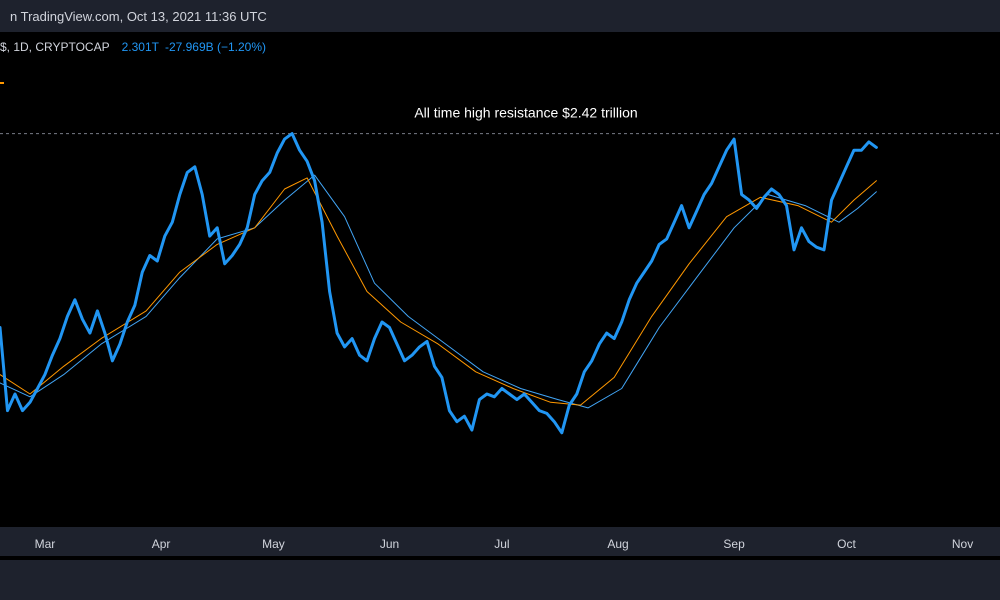 The image size is (1000, 600). What do you see at coordinates (140, 47) in the screenshot?
I see `symbol-price: 2.301T` at bounding box center [140, 47].